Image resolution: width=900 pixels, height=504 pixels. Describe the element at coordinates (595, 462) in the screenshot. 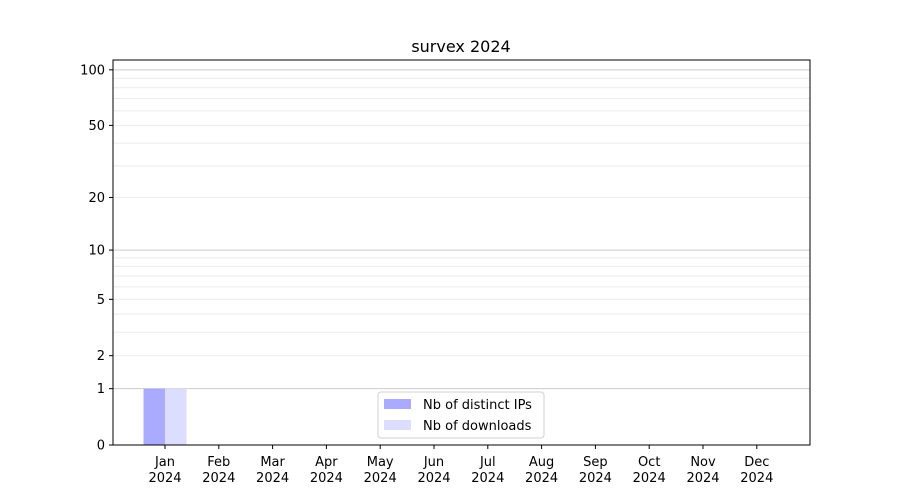

I see `x-tick-label-line: Sep` at that location.